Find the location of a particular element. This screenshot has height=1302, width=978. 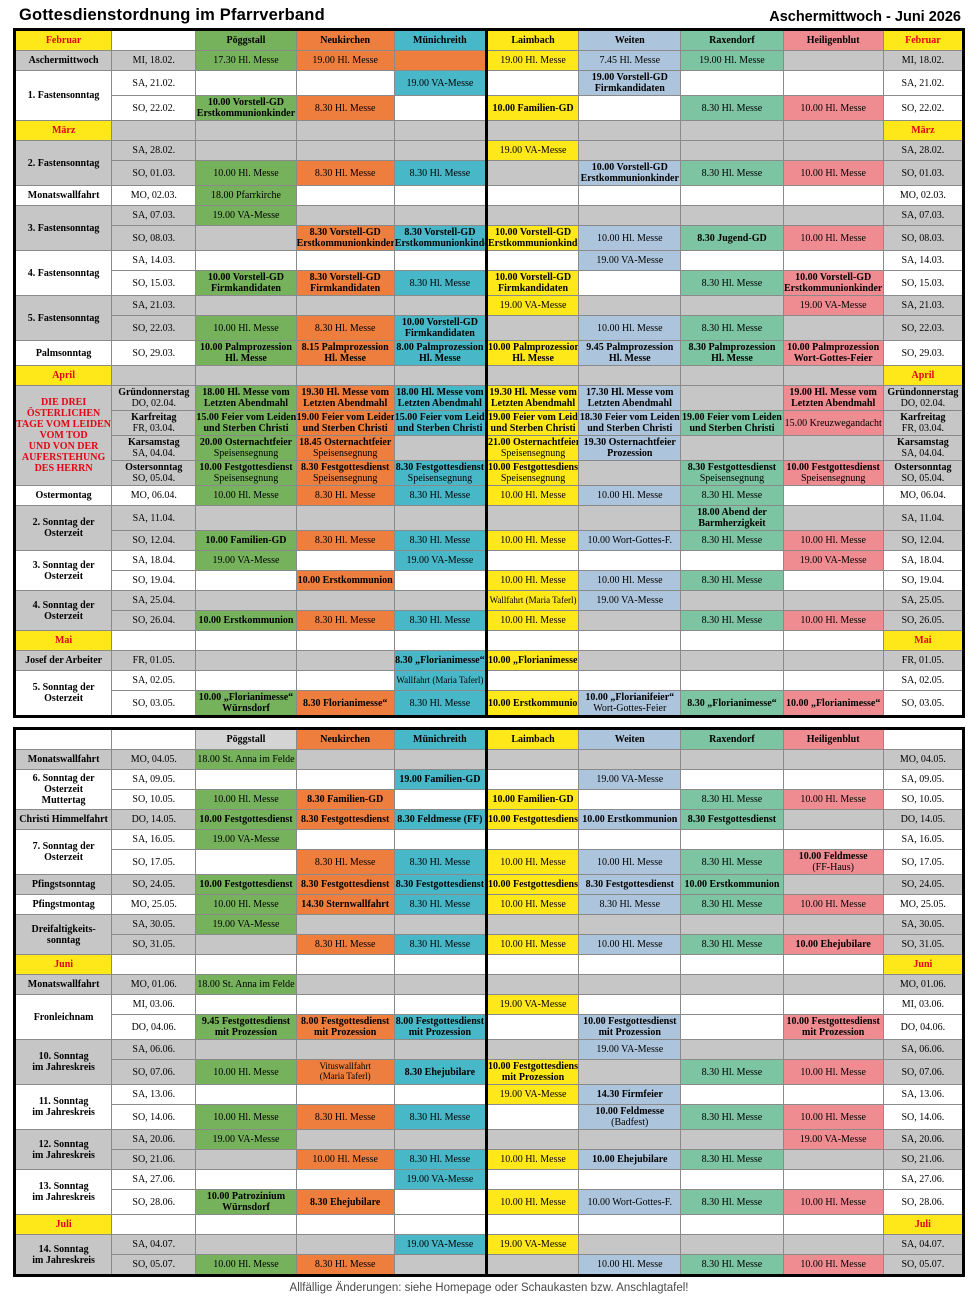

date-cell-right: SA, 21.03. is located at coordinates (923, 305).